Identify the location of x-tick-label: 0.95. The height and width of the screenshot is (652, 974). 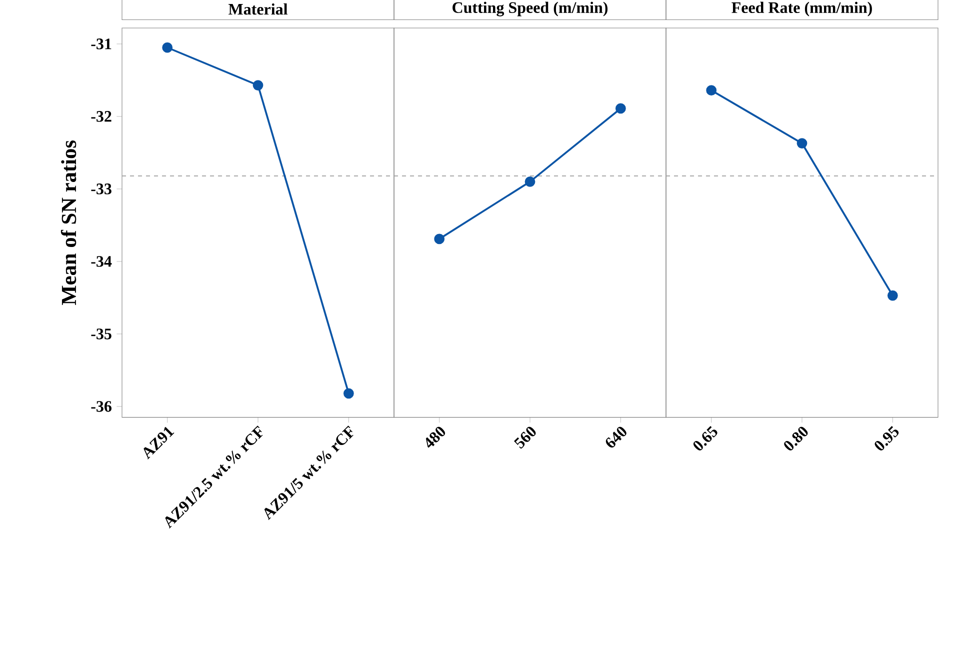
(886, 438).